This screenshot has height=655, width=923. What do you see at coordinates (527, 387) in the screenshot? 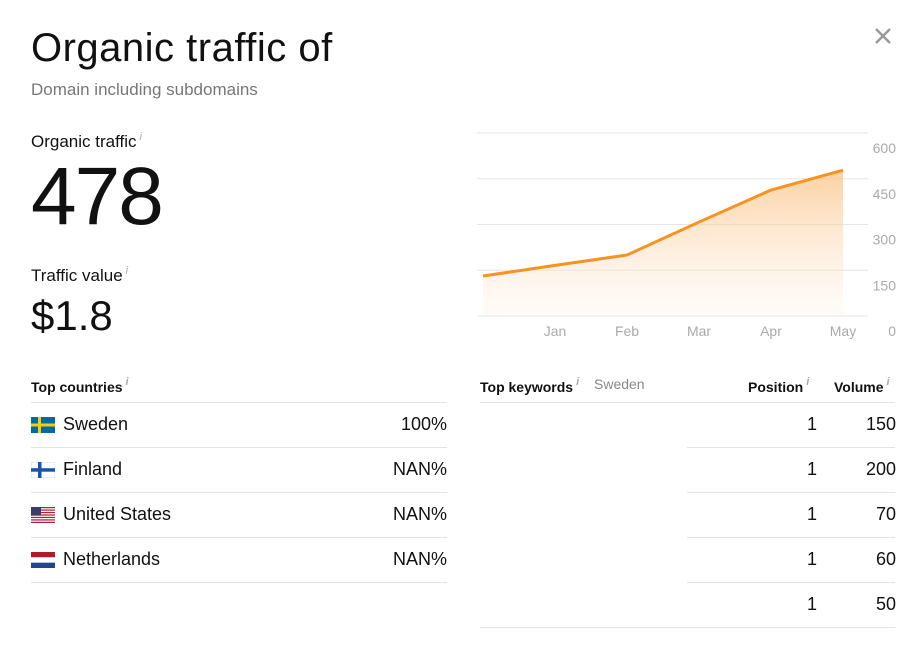
I see `label: Top keywords` at bounding box center [527, 387].